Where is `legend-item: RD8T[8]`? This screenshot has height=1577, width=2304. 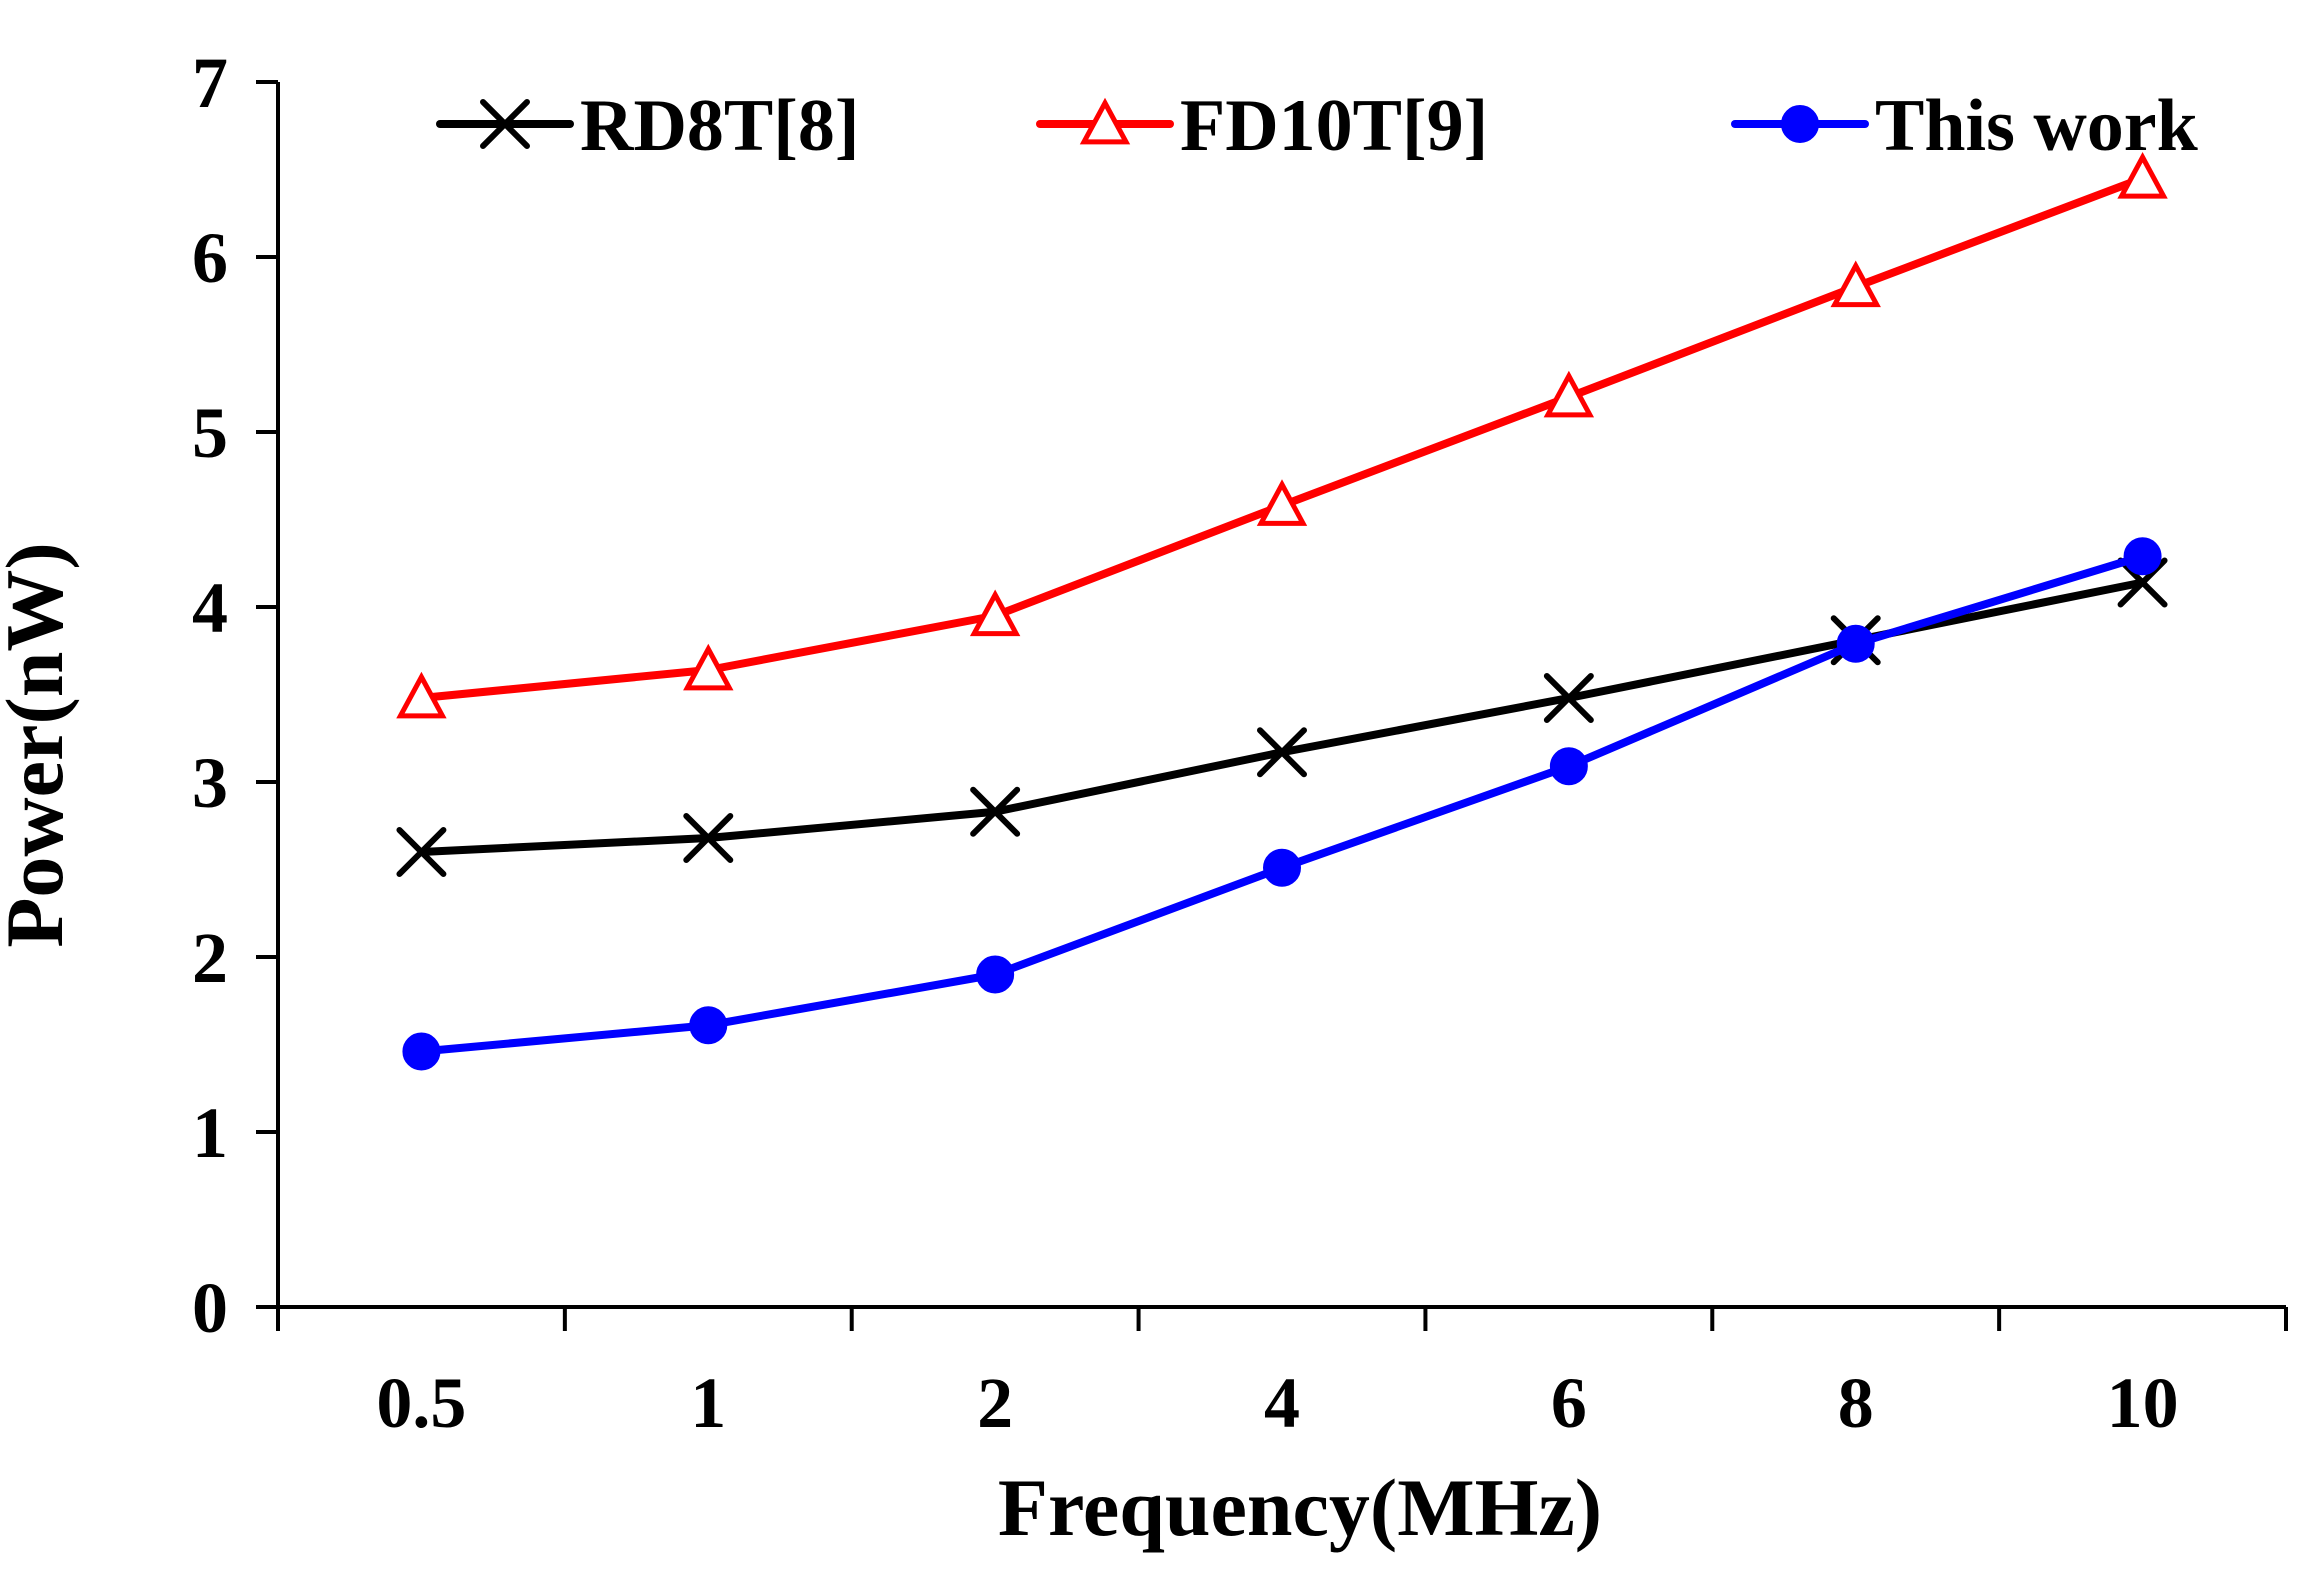 legend-item: RD8T[8] is located at coordinates (648, 126).